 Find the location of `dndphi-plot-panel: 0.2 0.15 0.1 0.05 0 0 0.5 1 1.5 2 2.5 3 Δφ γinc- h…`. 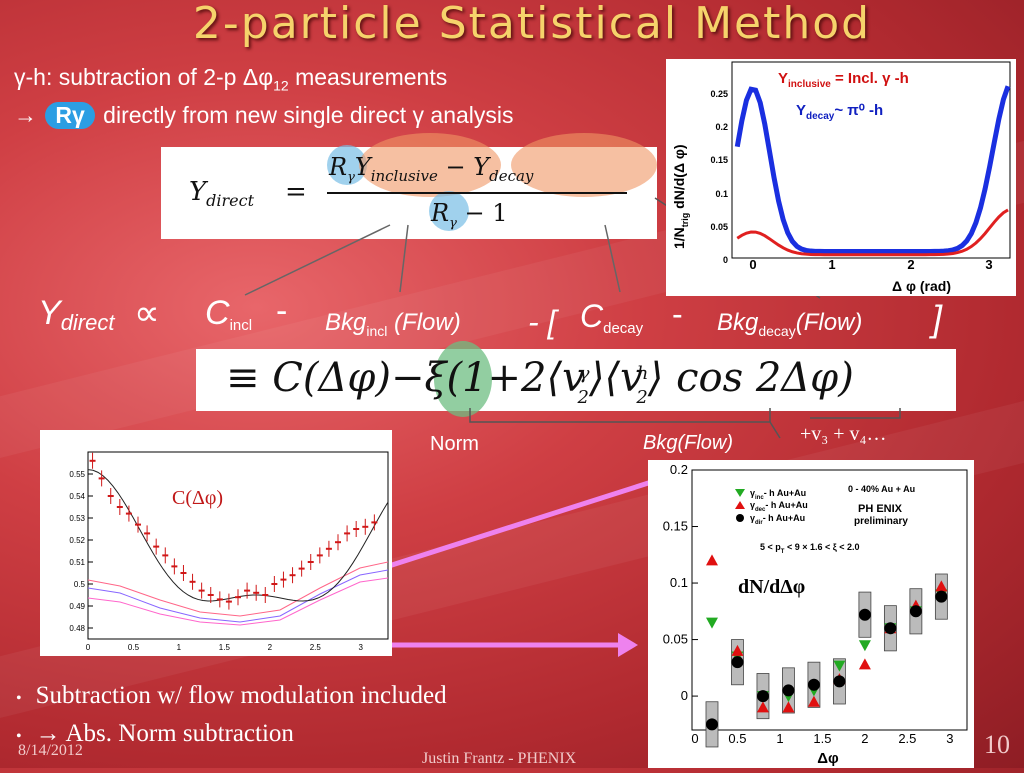

dndphi-plot-panel: 0.2 0.15 0.1 0.05 0 0 0.5 1 1.5 2 2.5 3 Δφ γinc- h… is located at coordinates (811, 614).